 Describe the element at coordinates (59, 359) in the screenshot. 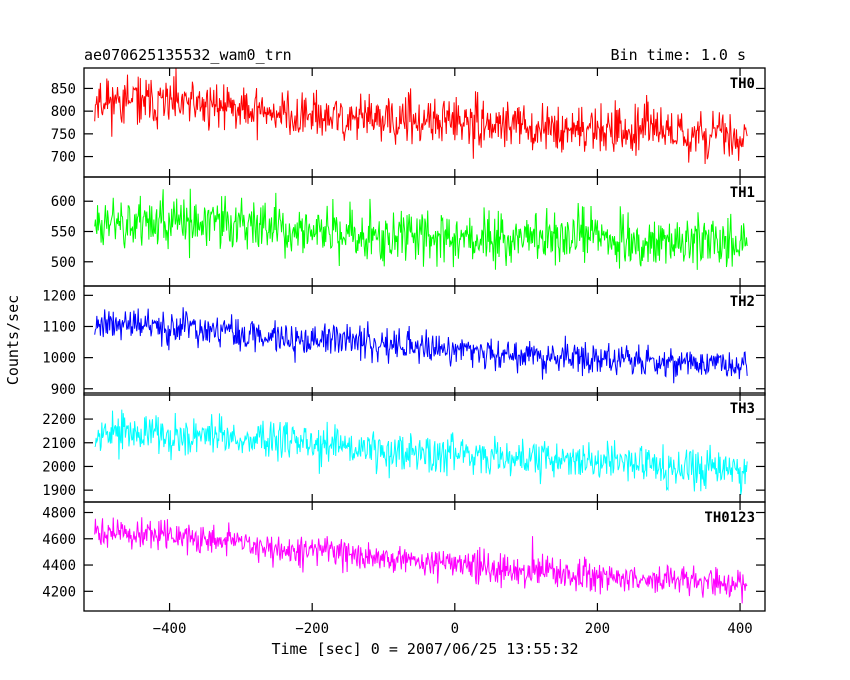

I see `y-tick-label: 1000` at that location.